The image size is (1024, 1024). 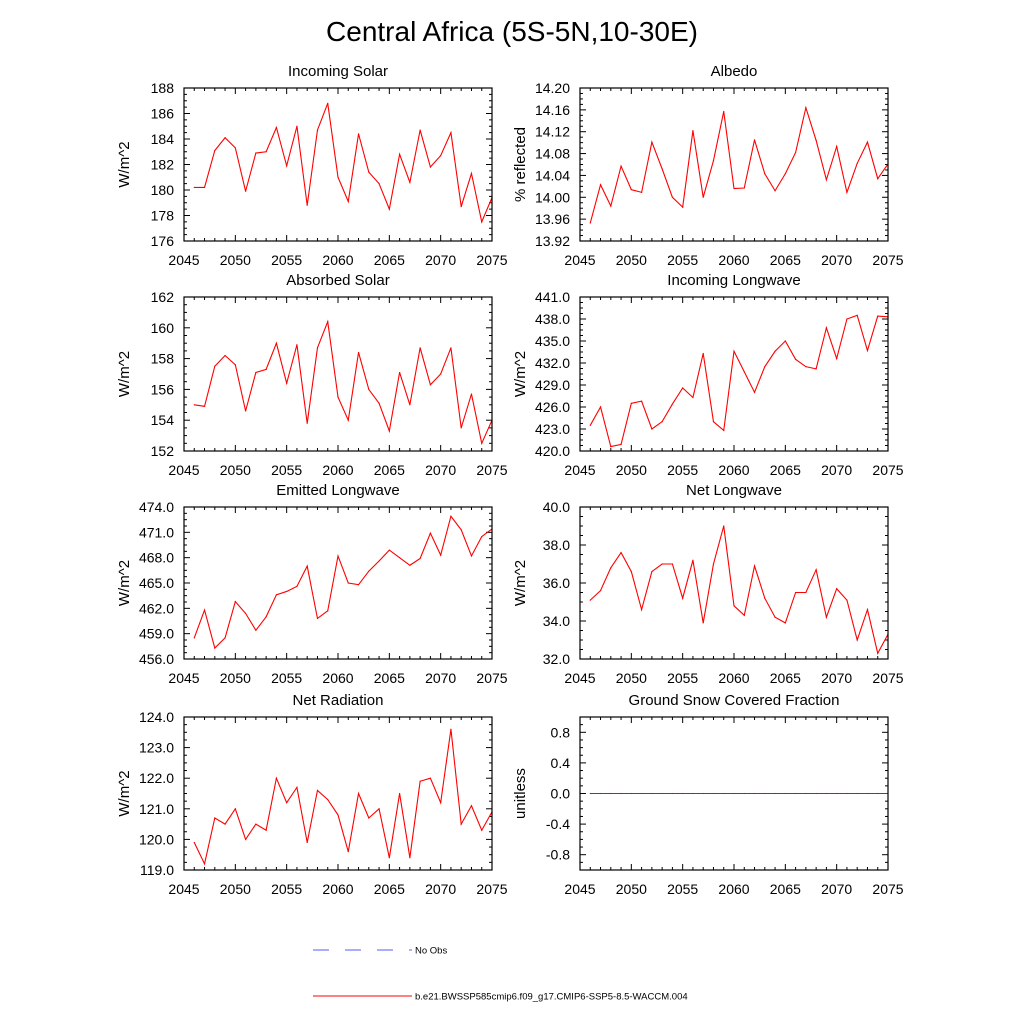 I want to click on y-tick-label-absorbed-solar: 160, so click(x=163, y=328).